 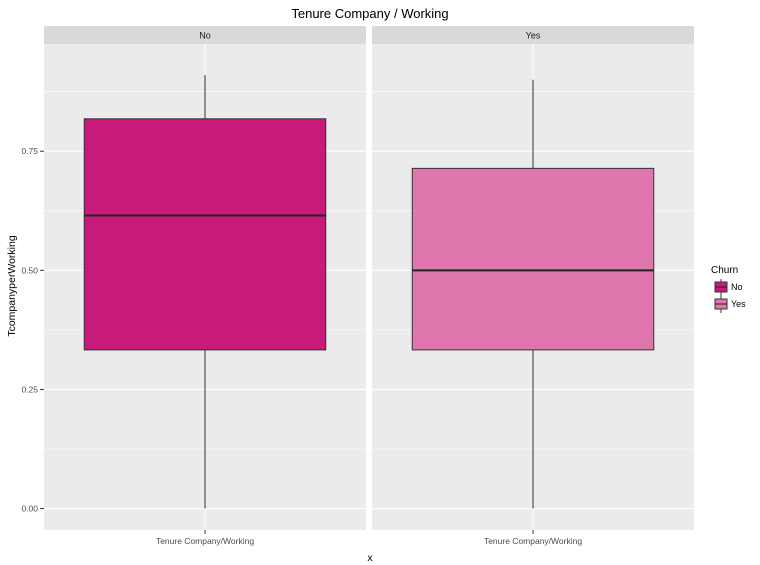 What do you see at coordinates (12, 286) in the screenshot?
I see `y-axis-title: TcompanyperWorking` at bounding box center [12, 286].